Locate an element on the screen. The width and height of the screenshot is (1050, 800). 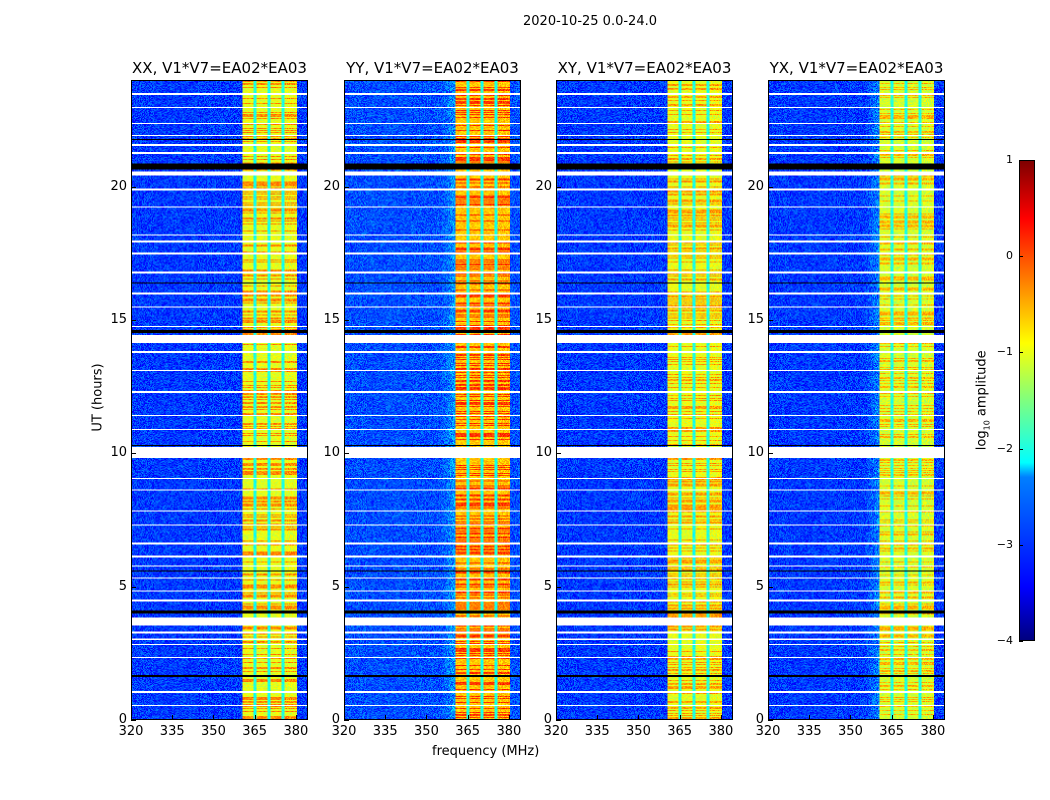
panel-title: YY, V1*V7=EA02*EA03 is located at coordinates (432, 68).